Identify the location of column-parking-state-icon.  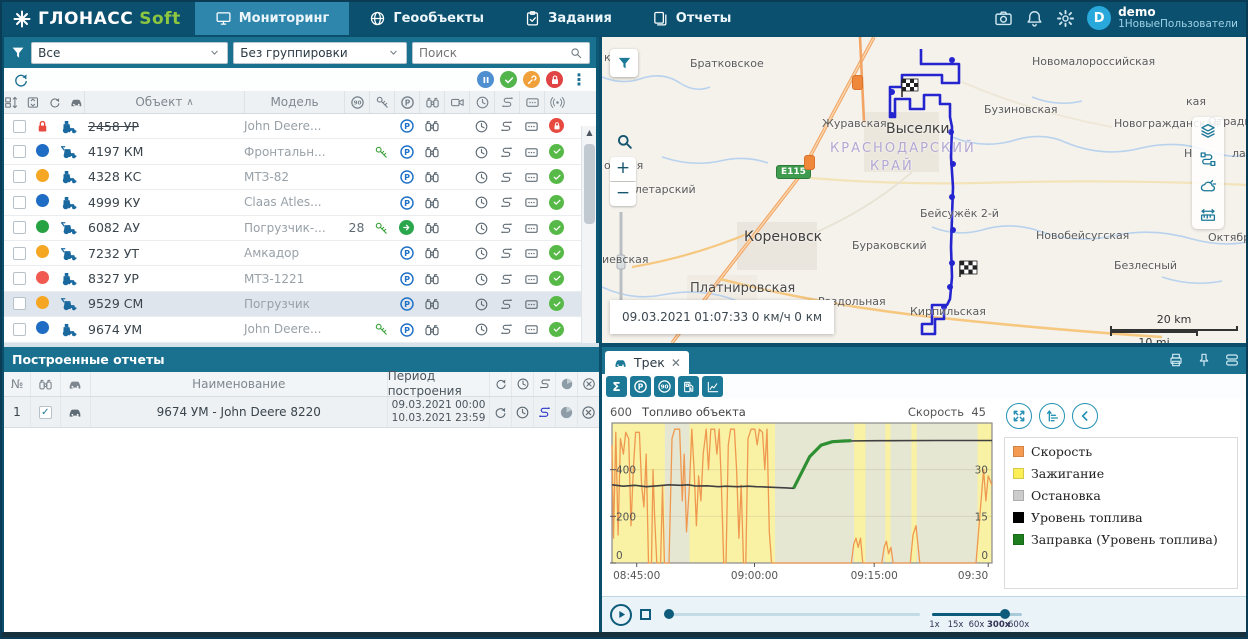
(406, 102).